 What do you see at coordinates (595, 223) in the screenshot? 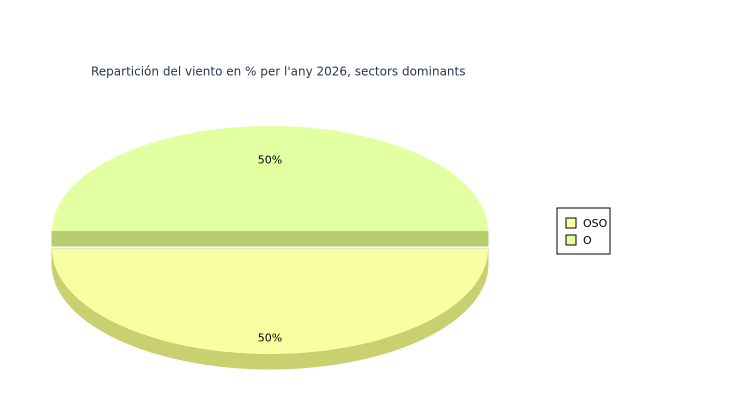
I see `legend-label: OSO` at bounding box center [595, 223].